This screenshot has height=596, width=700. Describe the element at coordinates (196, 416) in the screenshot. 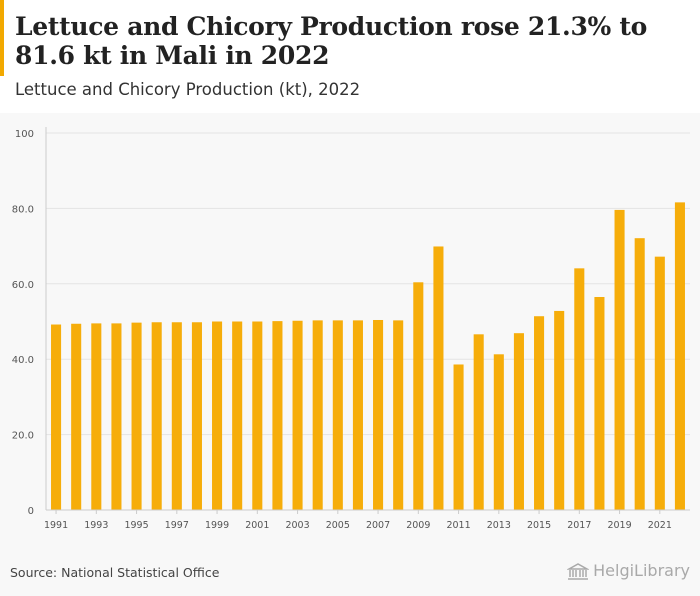

I see `bar-1998` at that location.